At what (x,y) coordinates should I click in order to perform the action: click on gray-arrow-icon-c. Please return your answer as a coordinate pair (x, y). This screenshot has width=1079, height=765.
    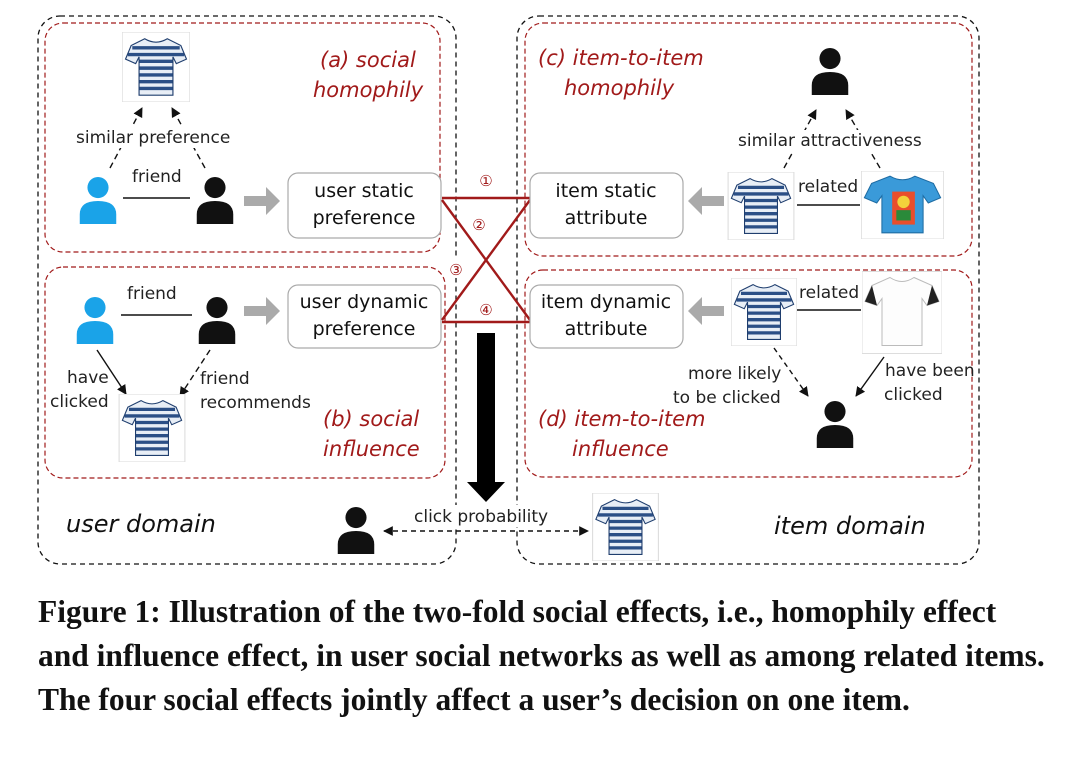
    Looking at the image, I should click on (706, 201).